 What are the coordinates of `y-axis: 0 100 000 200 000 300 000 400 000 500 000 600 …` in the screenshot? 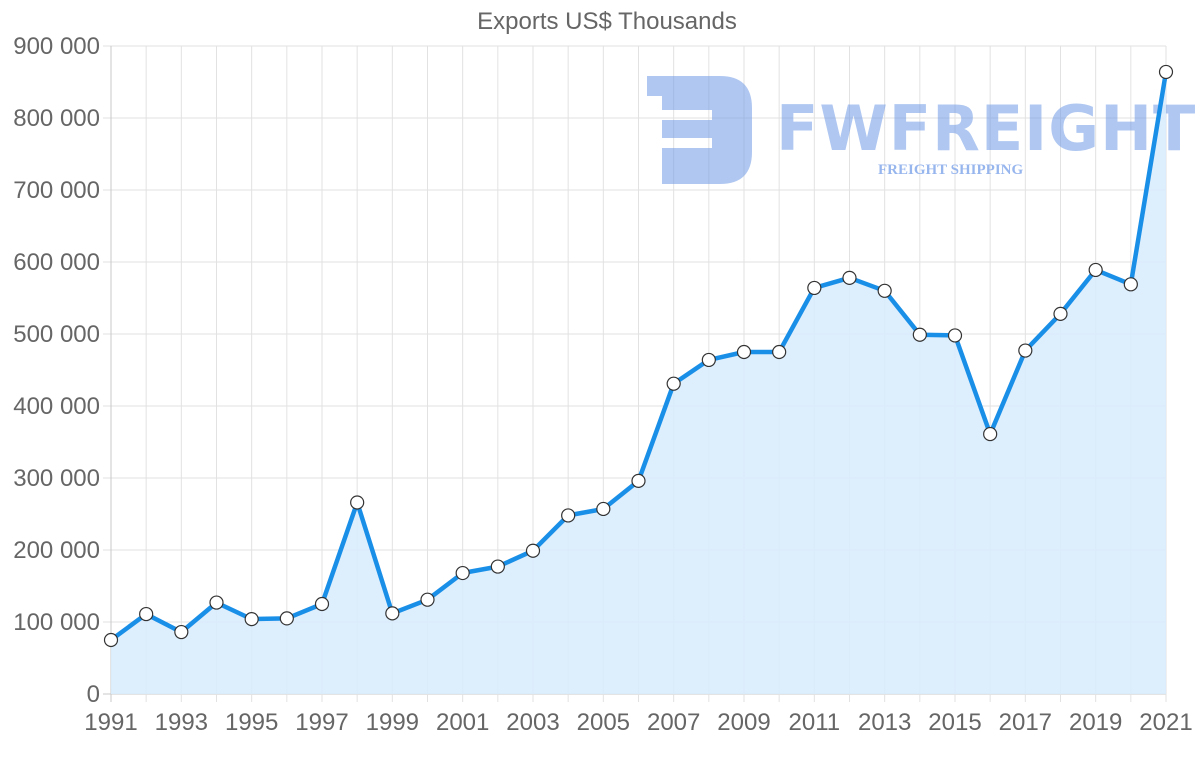 It's located at (56, 370).